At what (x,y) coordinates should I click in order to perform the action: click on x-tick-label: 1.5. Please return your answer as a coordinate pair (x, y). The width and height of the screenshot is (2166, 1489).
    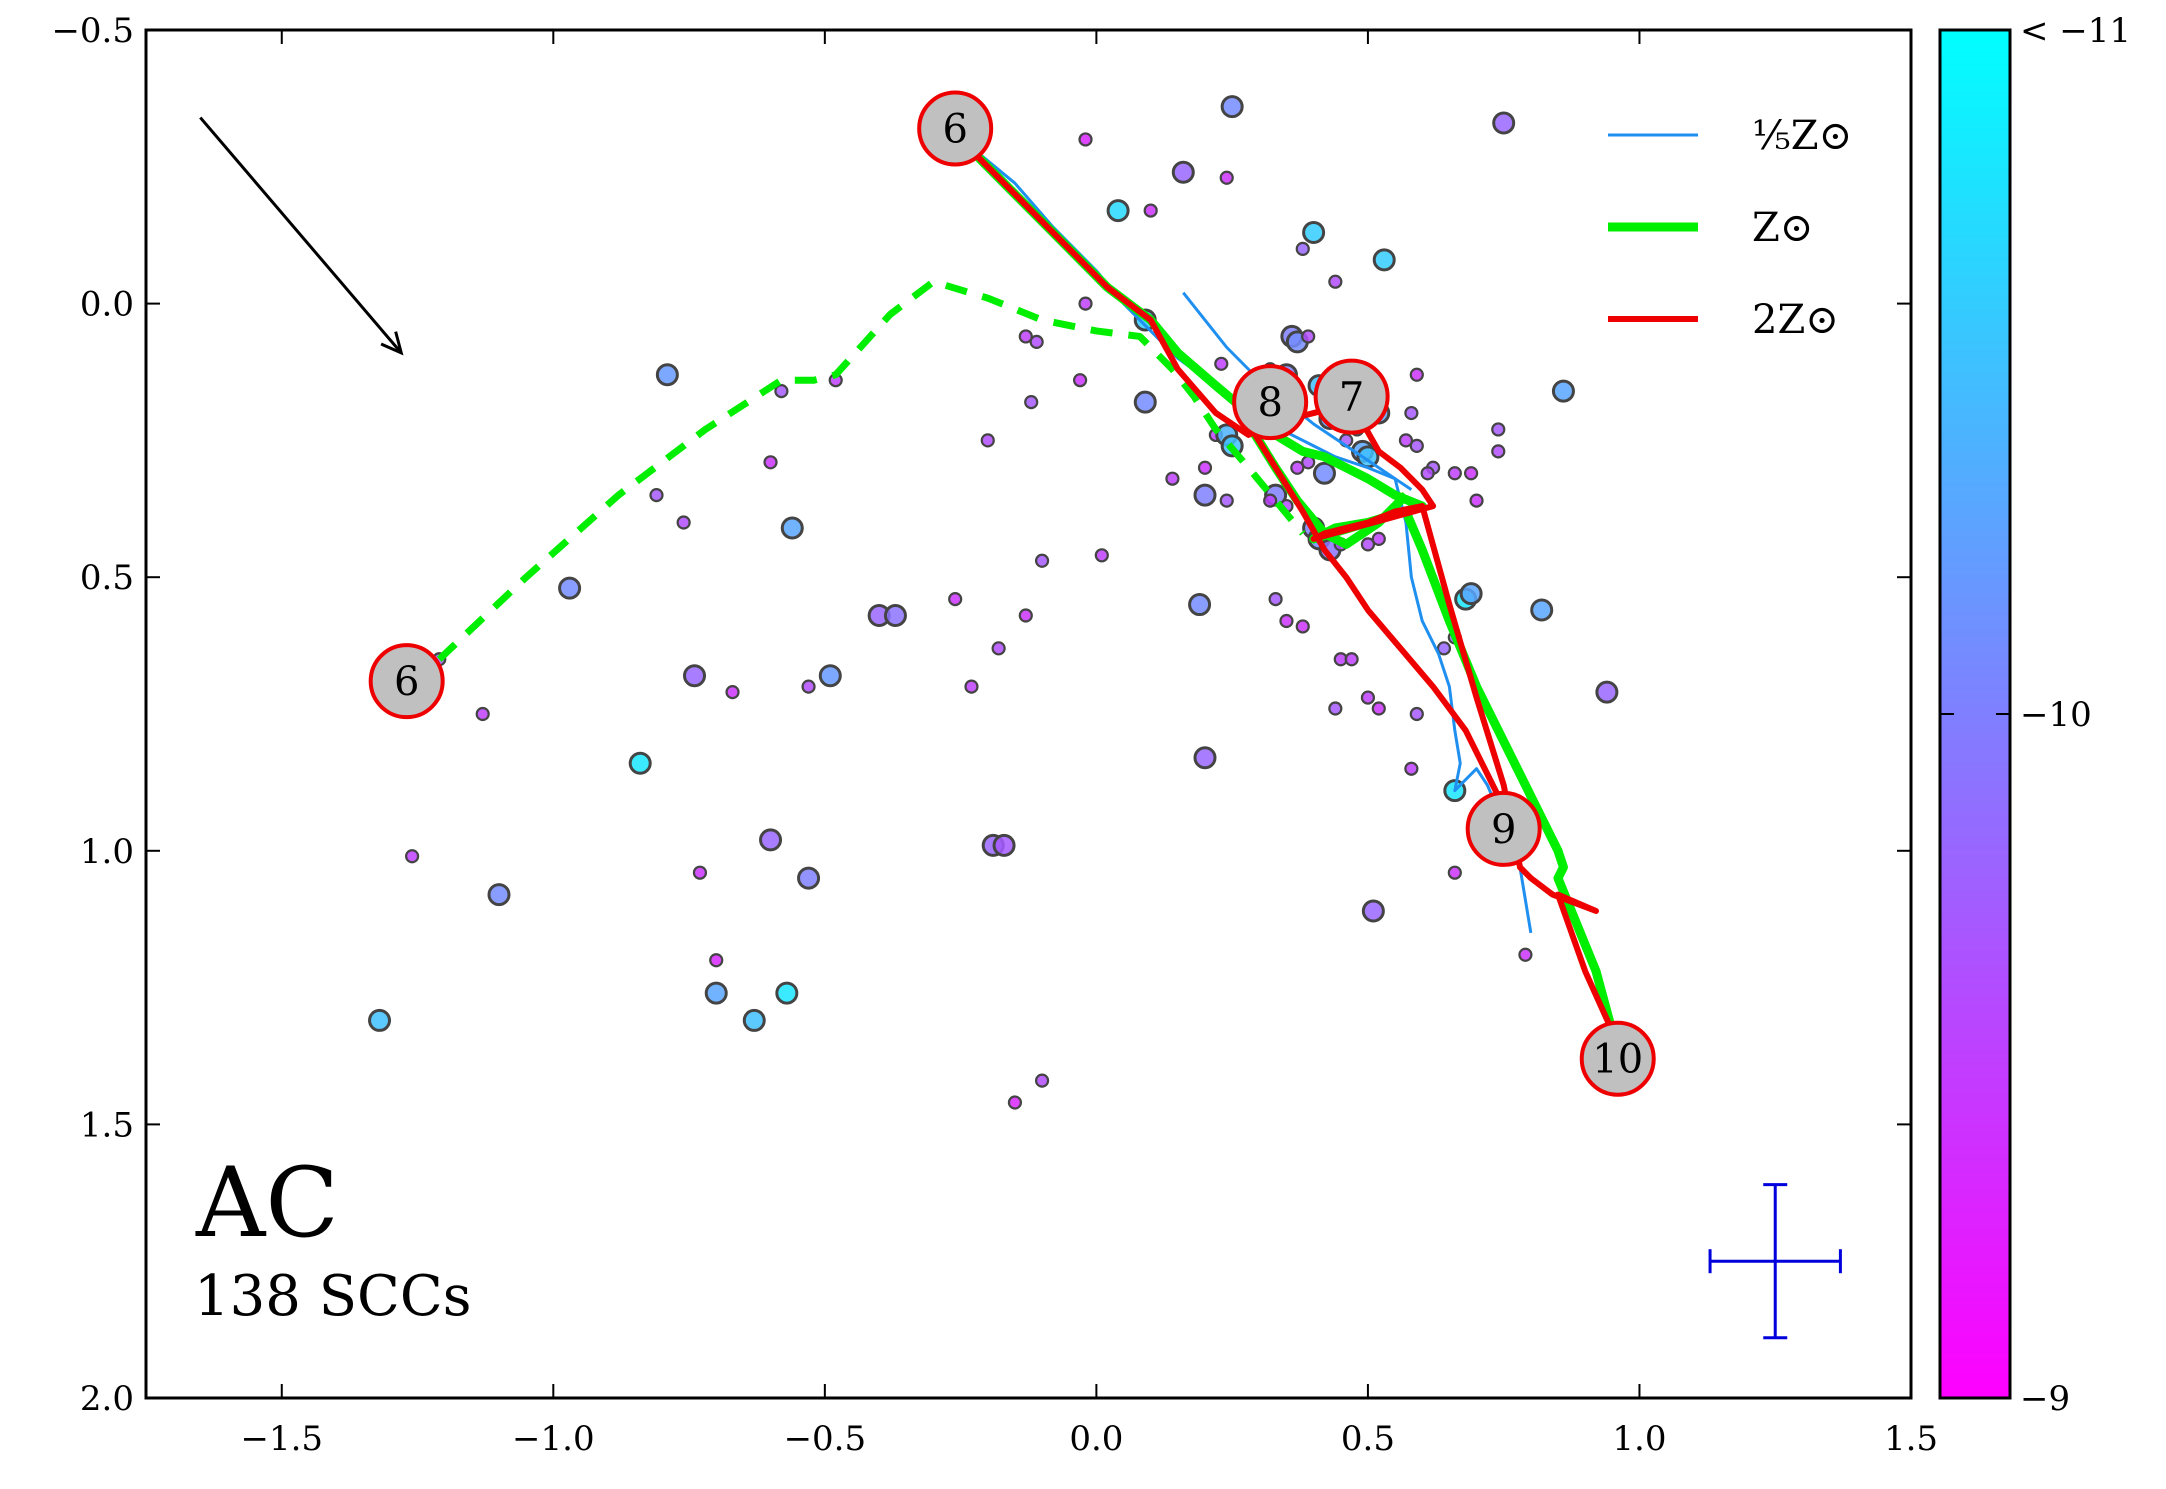
    Looking at the image, I should click on (1911, 1439).